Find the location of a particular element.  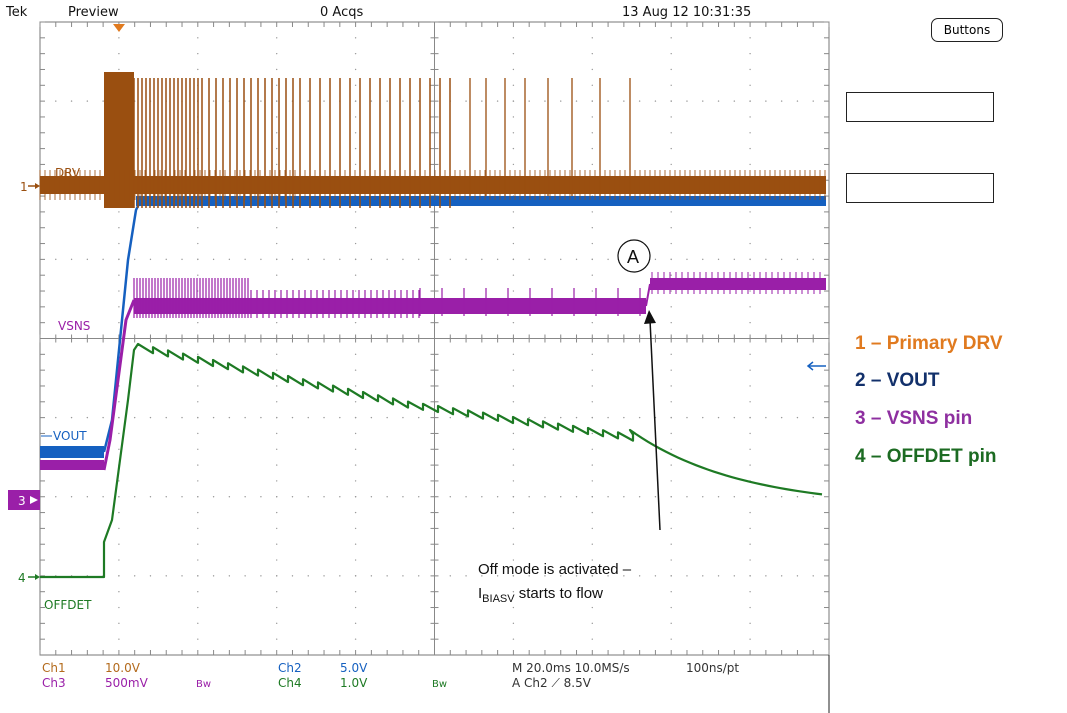

ch1-label: Ch1 is located at coordinates (54, 668).